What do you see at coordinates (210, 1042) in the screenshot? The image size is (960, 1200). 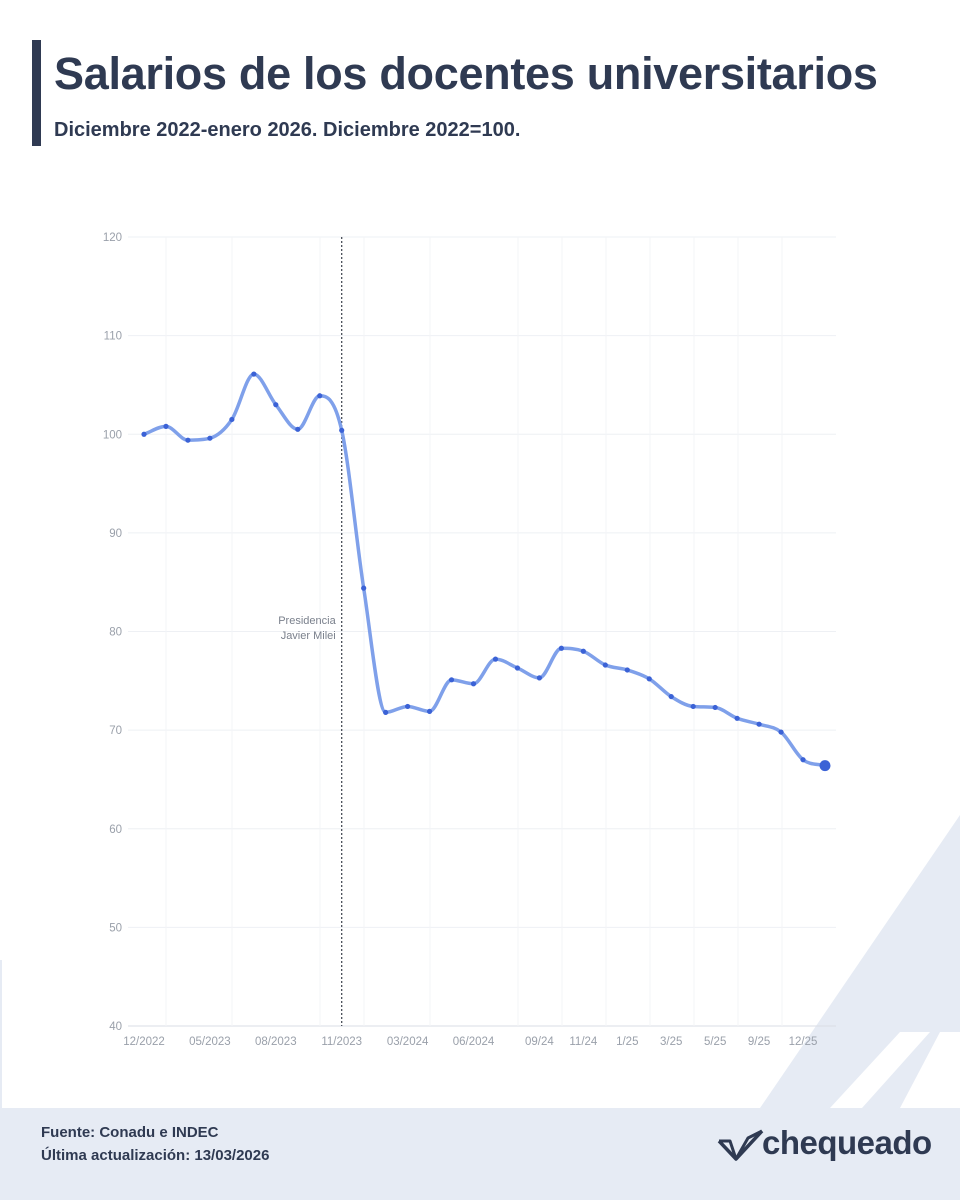 I see `x-tick-label: 05/2023` at bounding box center [210, 1042].